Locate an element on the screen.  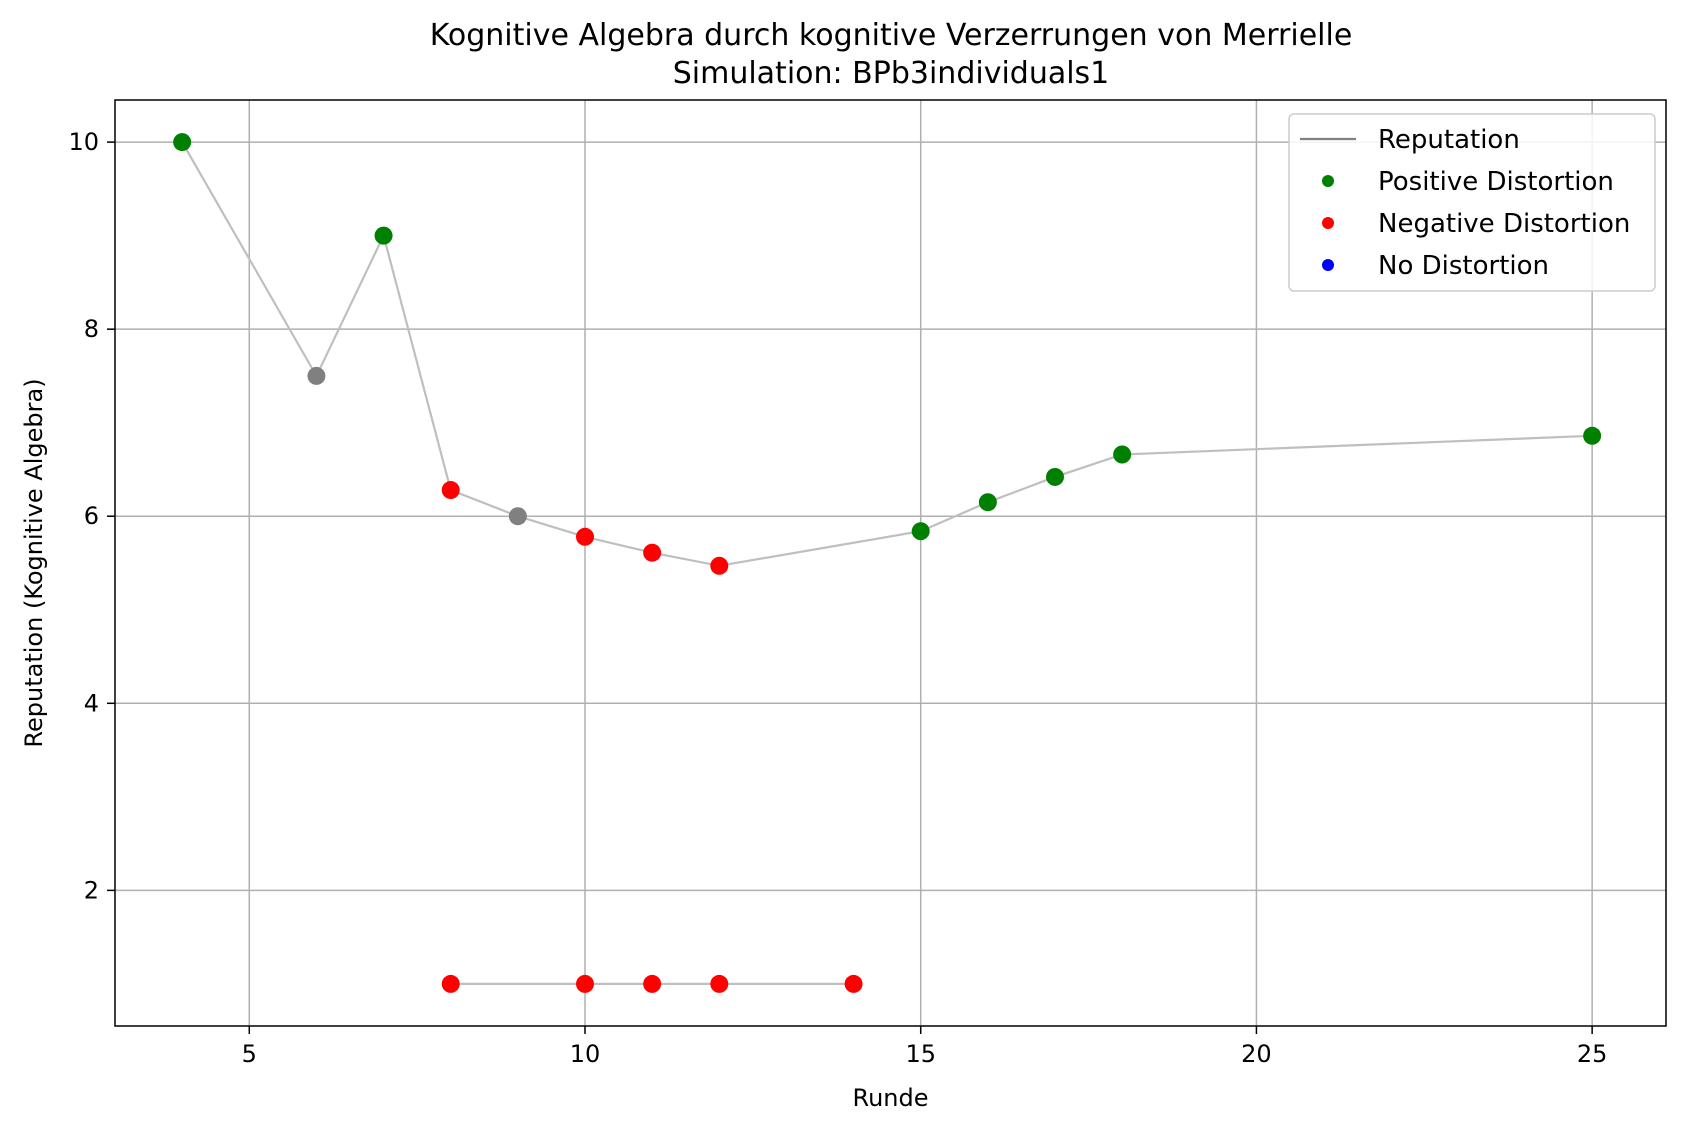
legend-label: Reputation is located at coordinates (1449, 140).